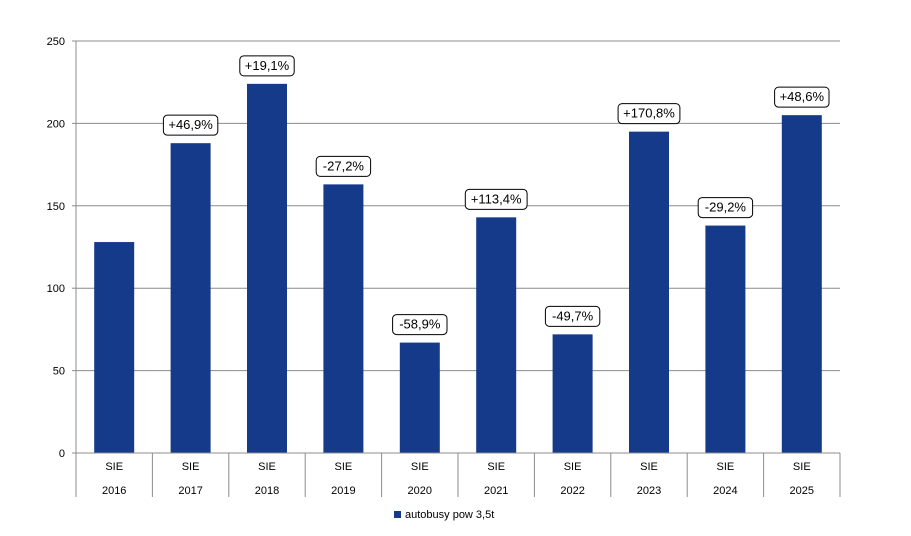  I want to click on change-label: -29,2%, so click(725, 208).